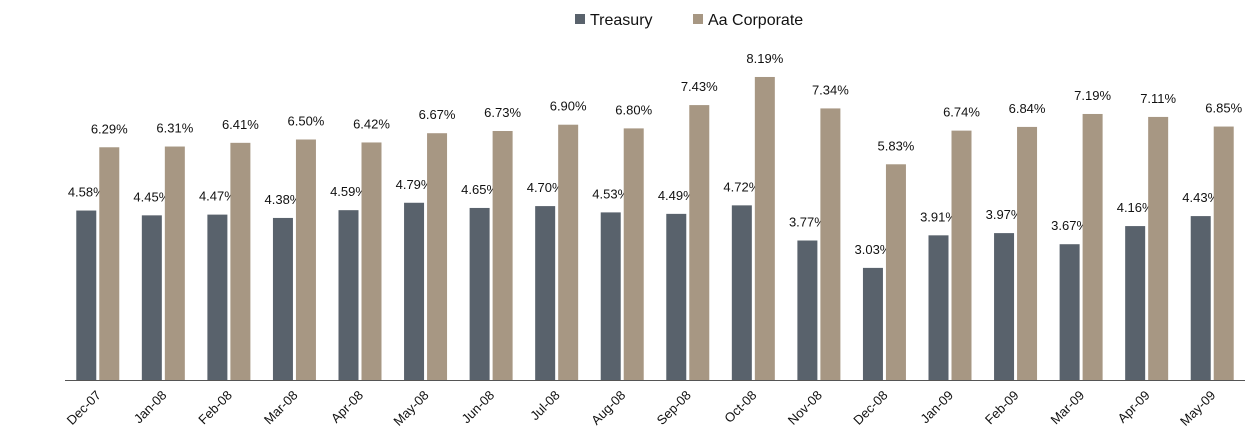 Image resolution: width=1255 pixels, height=446 pixels. What do you see at coordinates (1223, 108) in the screenshot?
I see `data-label: 6.85%` at bounding box center [1223, 108].